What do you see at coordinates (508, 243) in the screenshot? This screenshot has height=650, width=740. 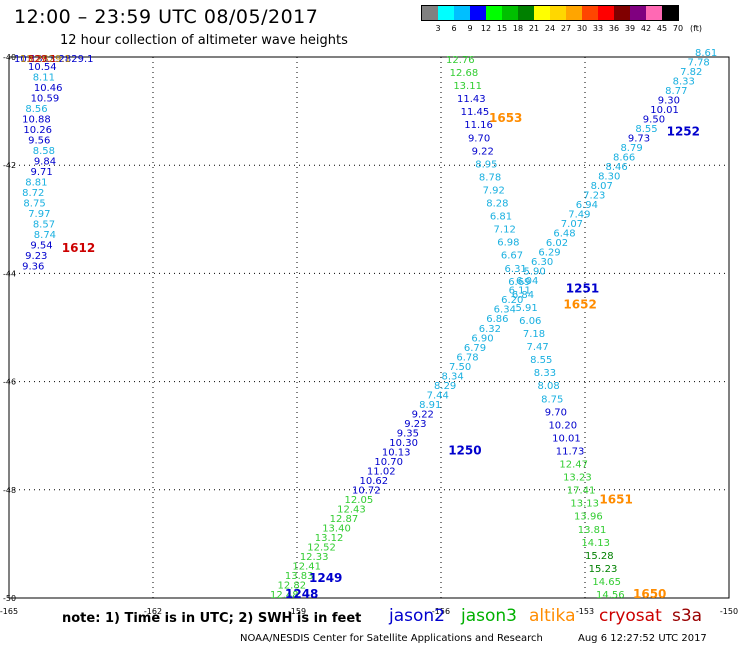 I see `swh-value: 6.98` at bounding box center [508, 243].